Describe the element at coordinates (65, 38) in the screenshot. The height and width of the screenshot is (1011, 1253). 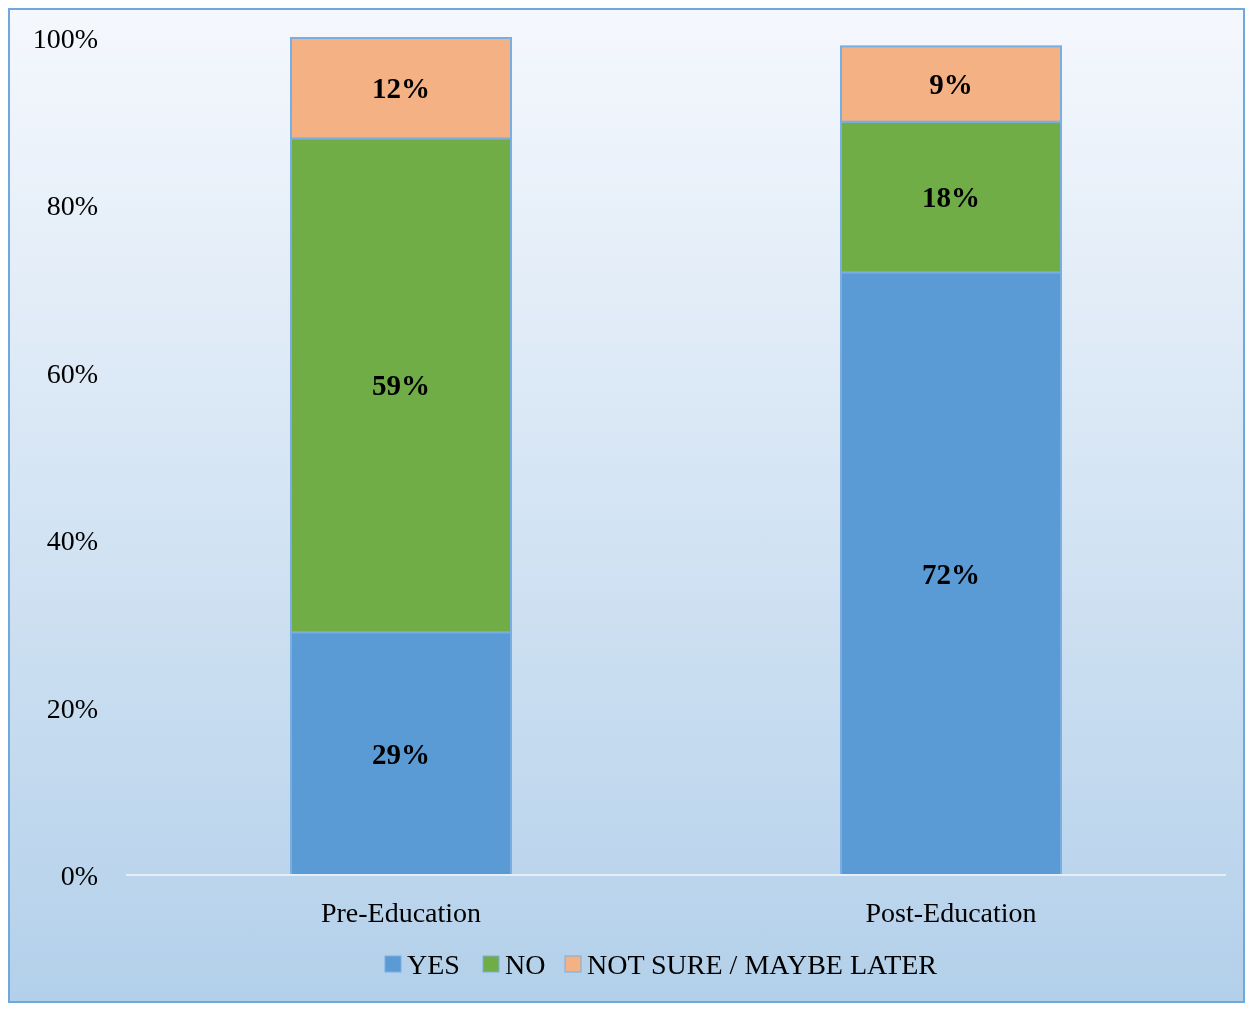
I see `y-tick-label: 100%` at that location.